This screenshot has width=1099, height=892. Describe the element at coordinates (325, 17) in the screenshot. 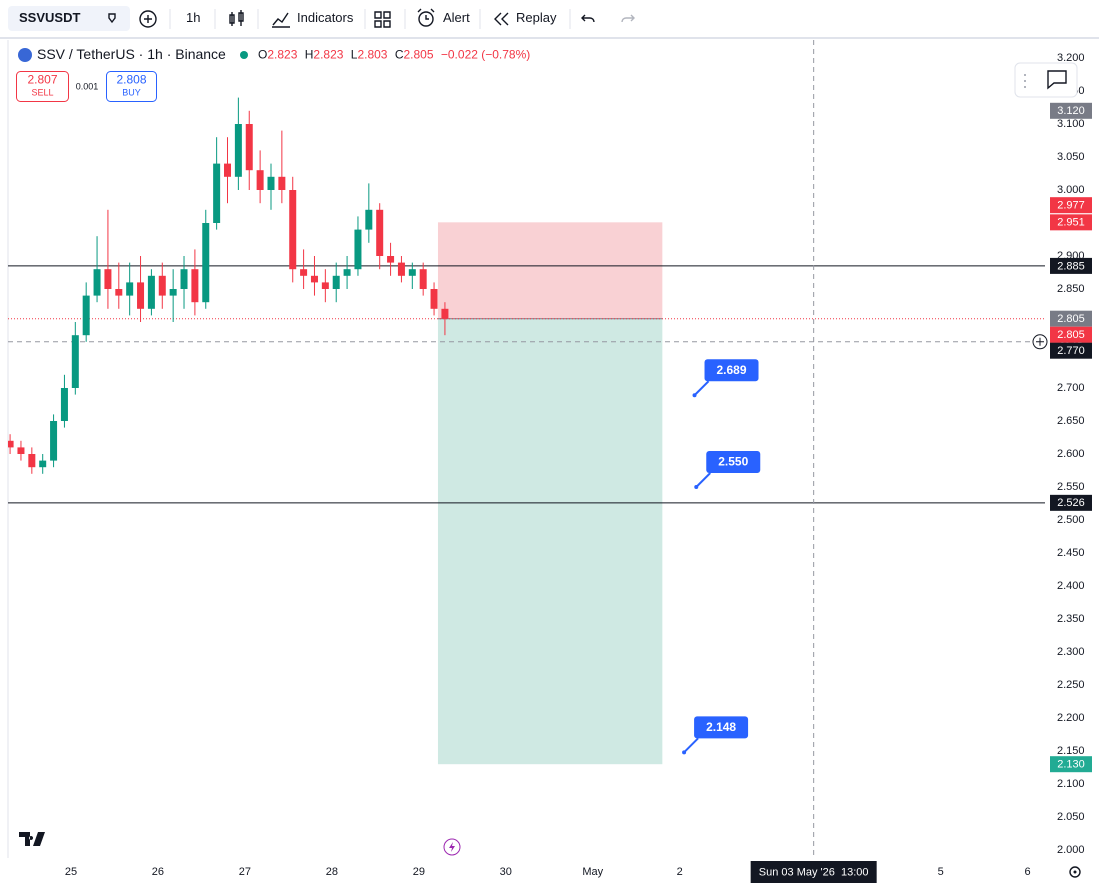

I see `indicators-button: Indicators` at that location.